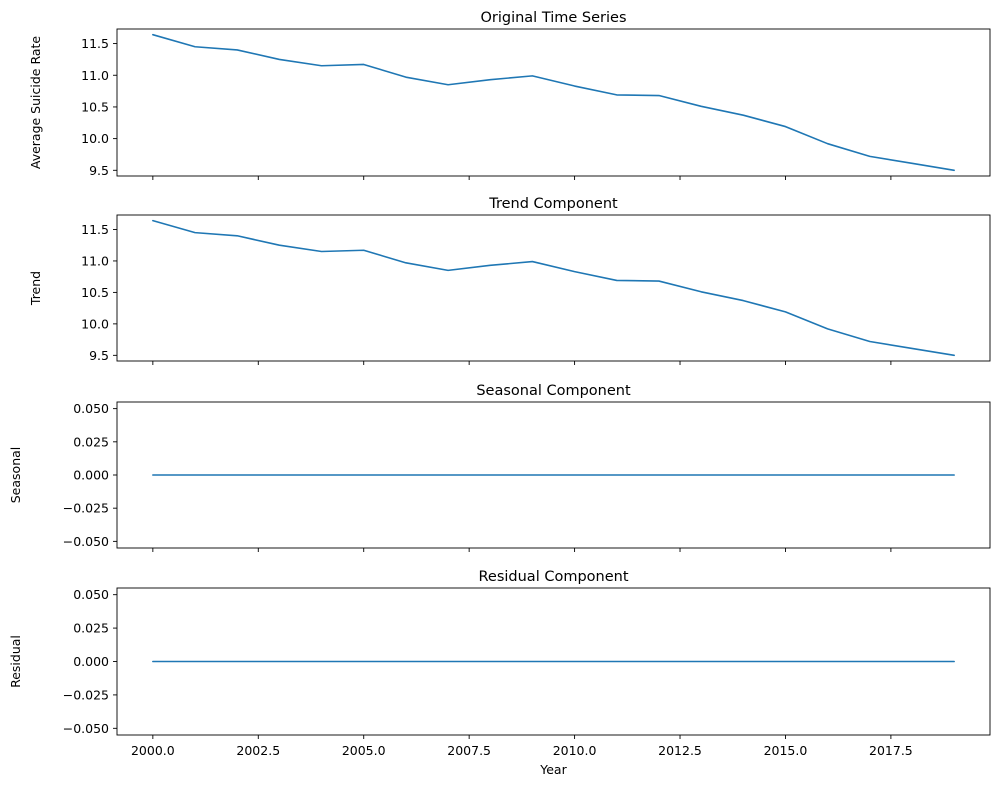  I want to click on subplot-title: Residual Component, so click(553, 577).